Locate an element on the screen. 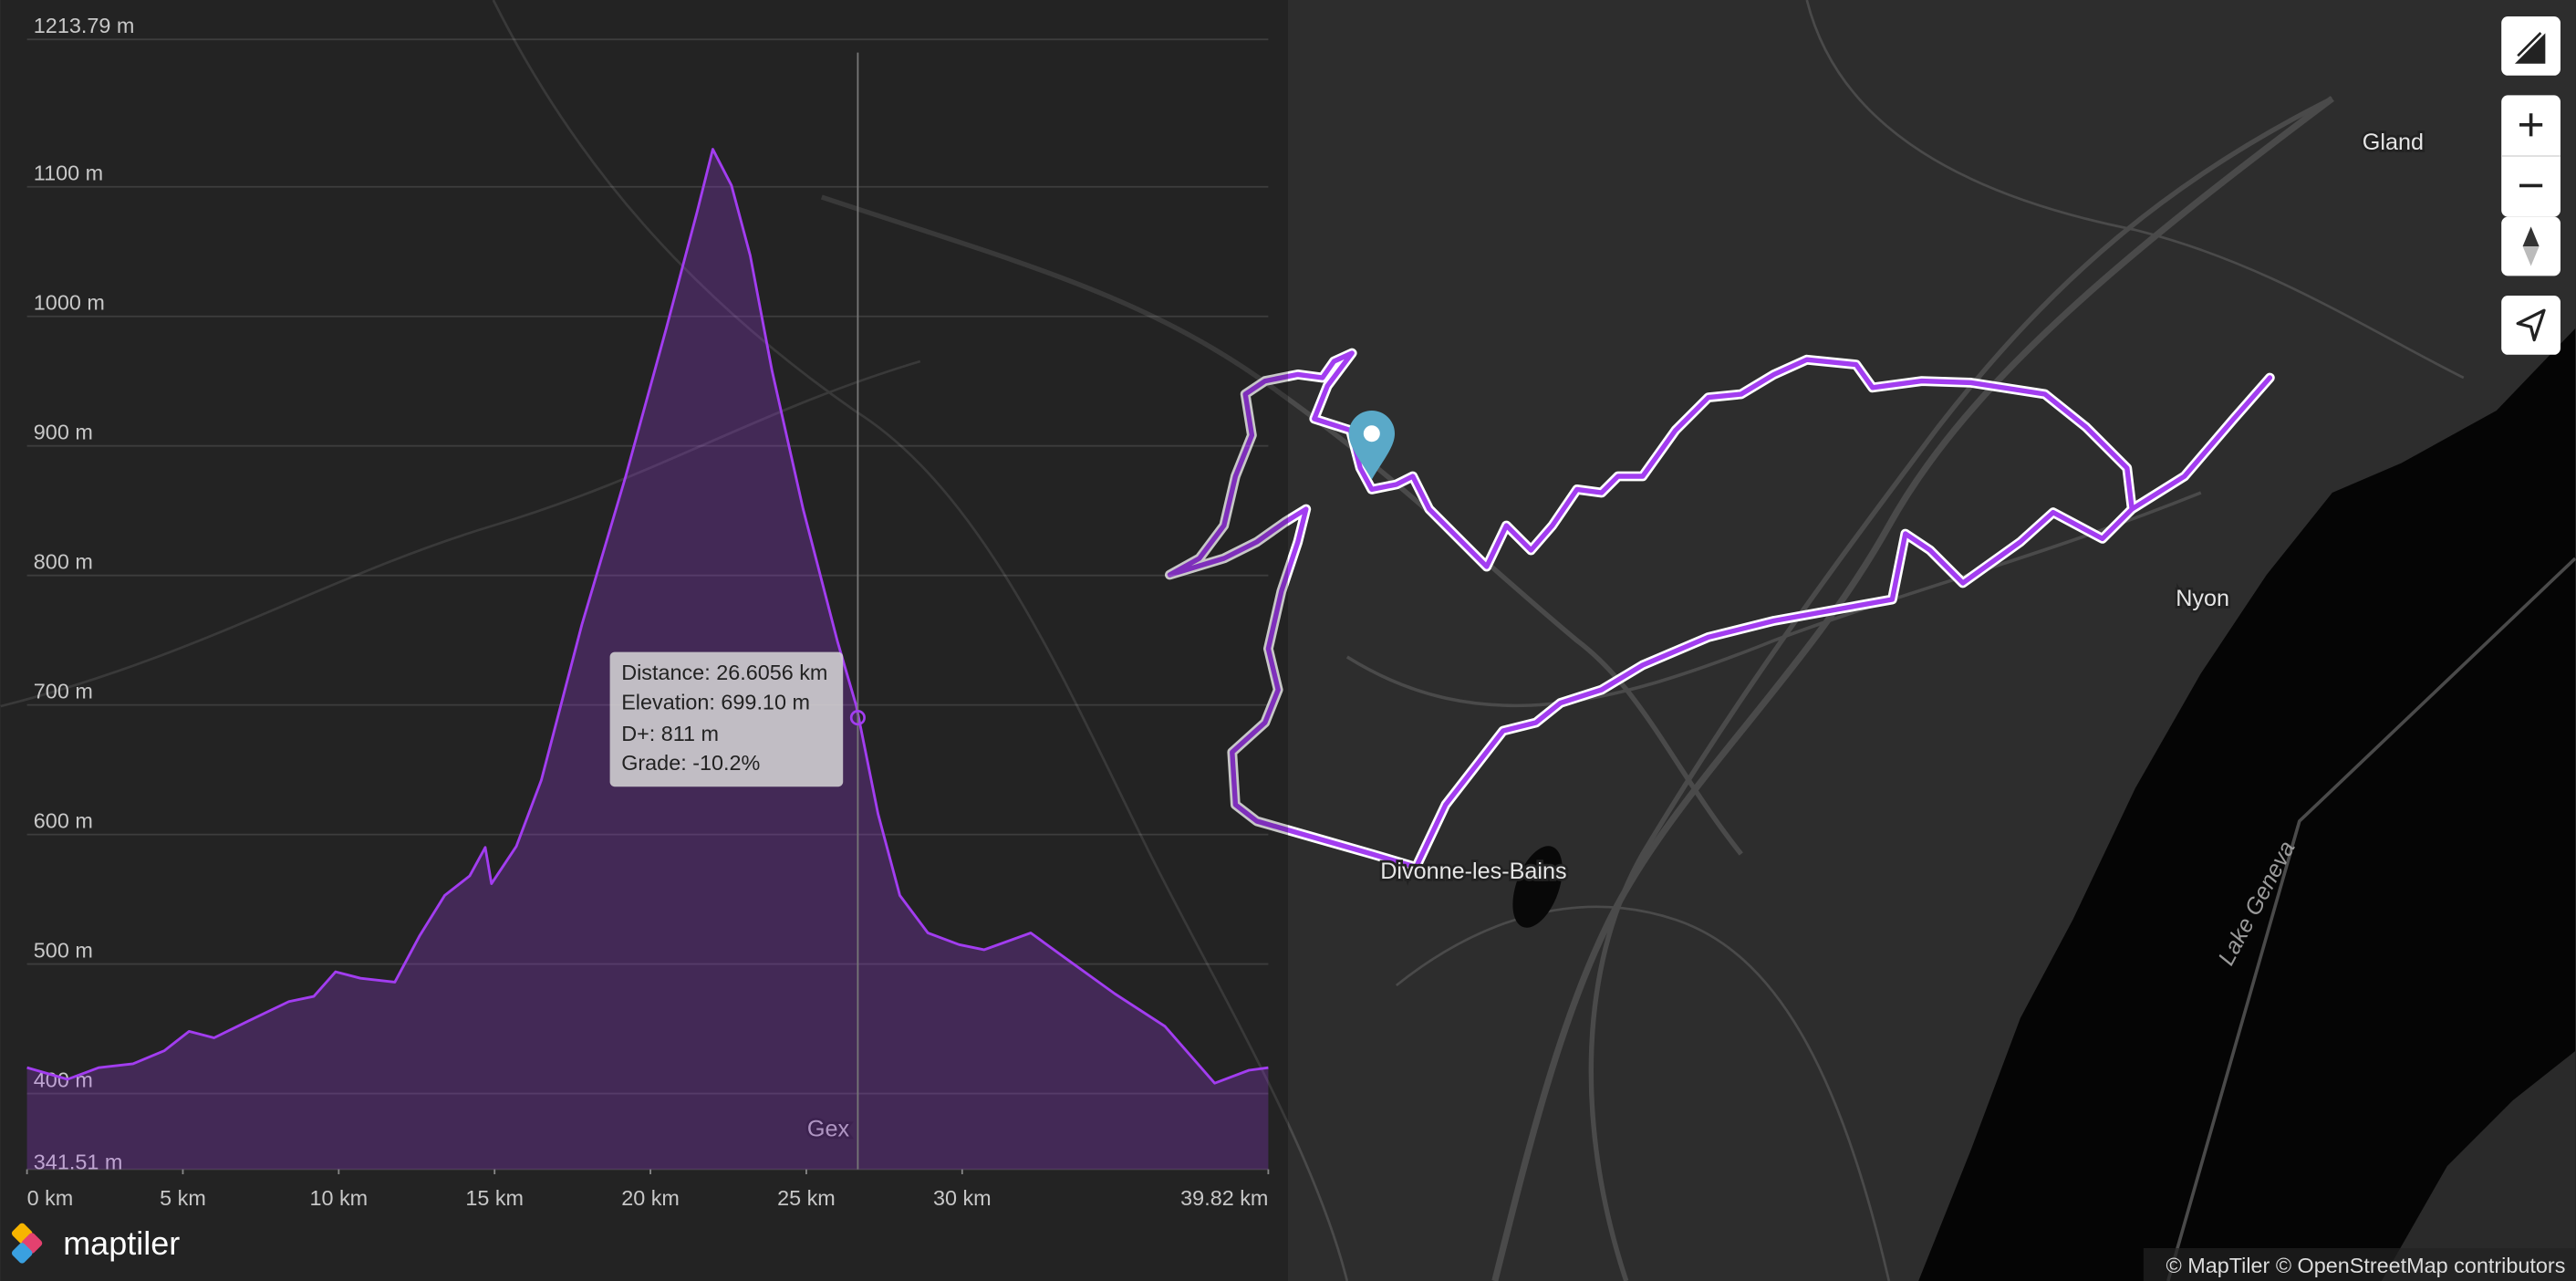 This screenshot has height=1281, width=2576. tooltip-line: Elevation: 699.10 m is located at coordinates (715, 702).